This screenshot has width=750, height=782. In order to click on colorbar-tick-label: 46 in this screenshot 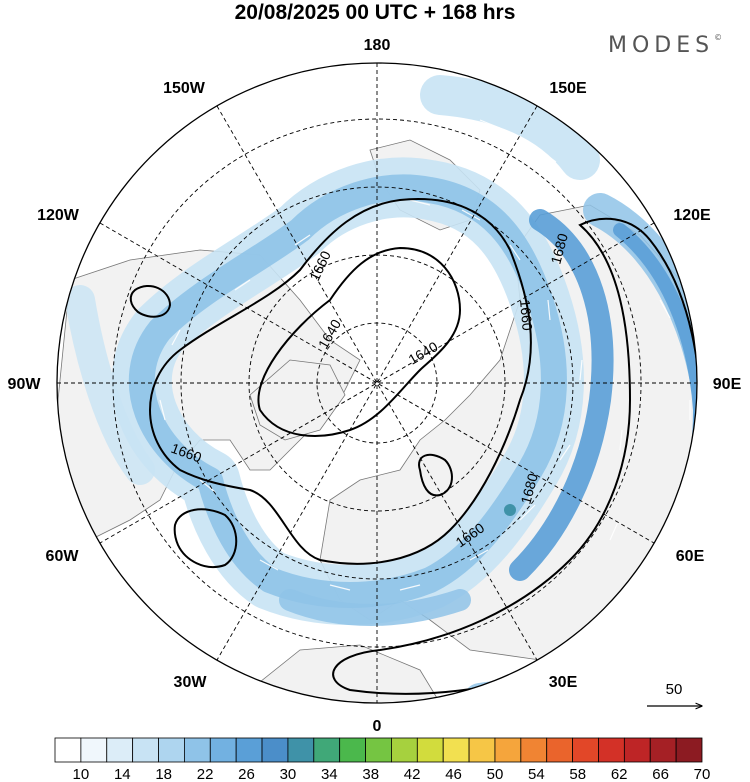, I will do `click(453, 774)`.